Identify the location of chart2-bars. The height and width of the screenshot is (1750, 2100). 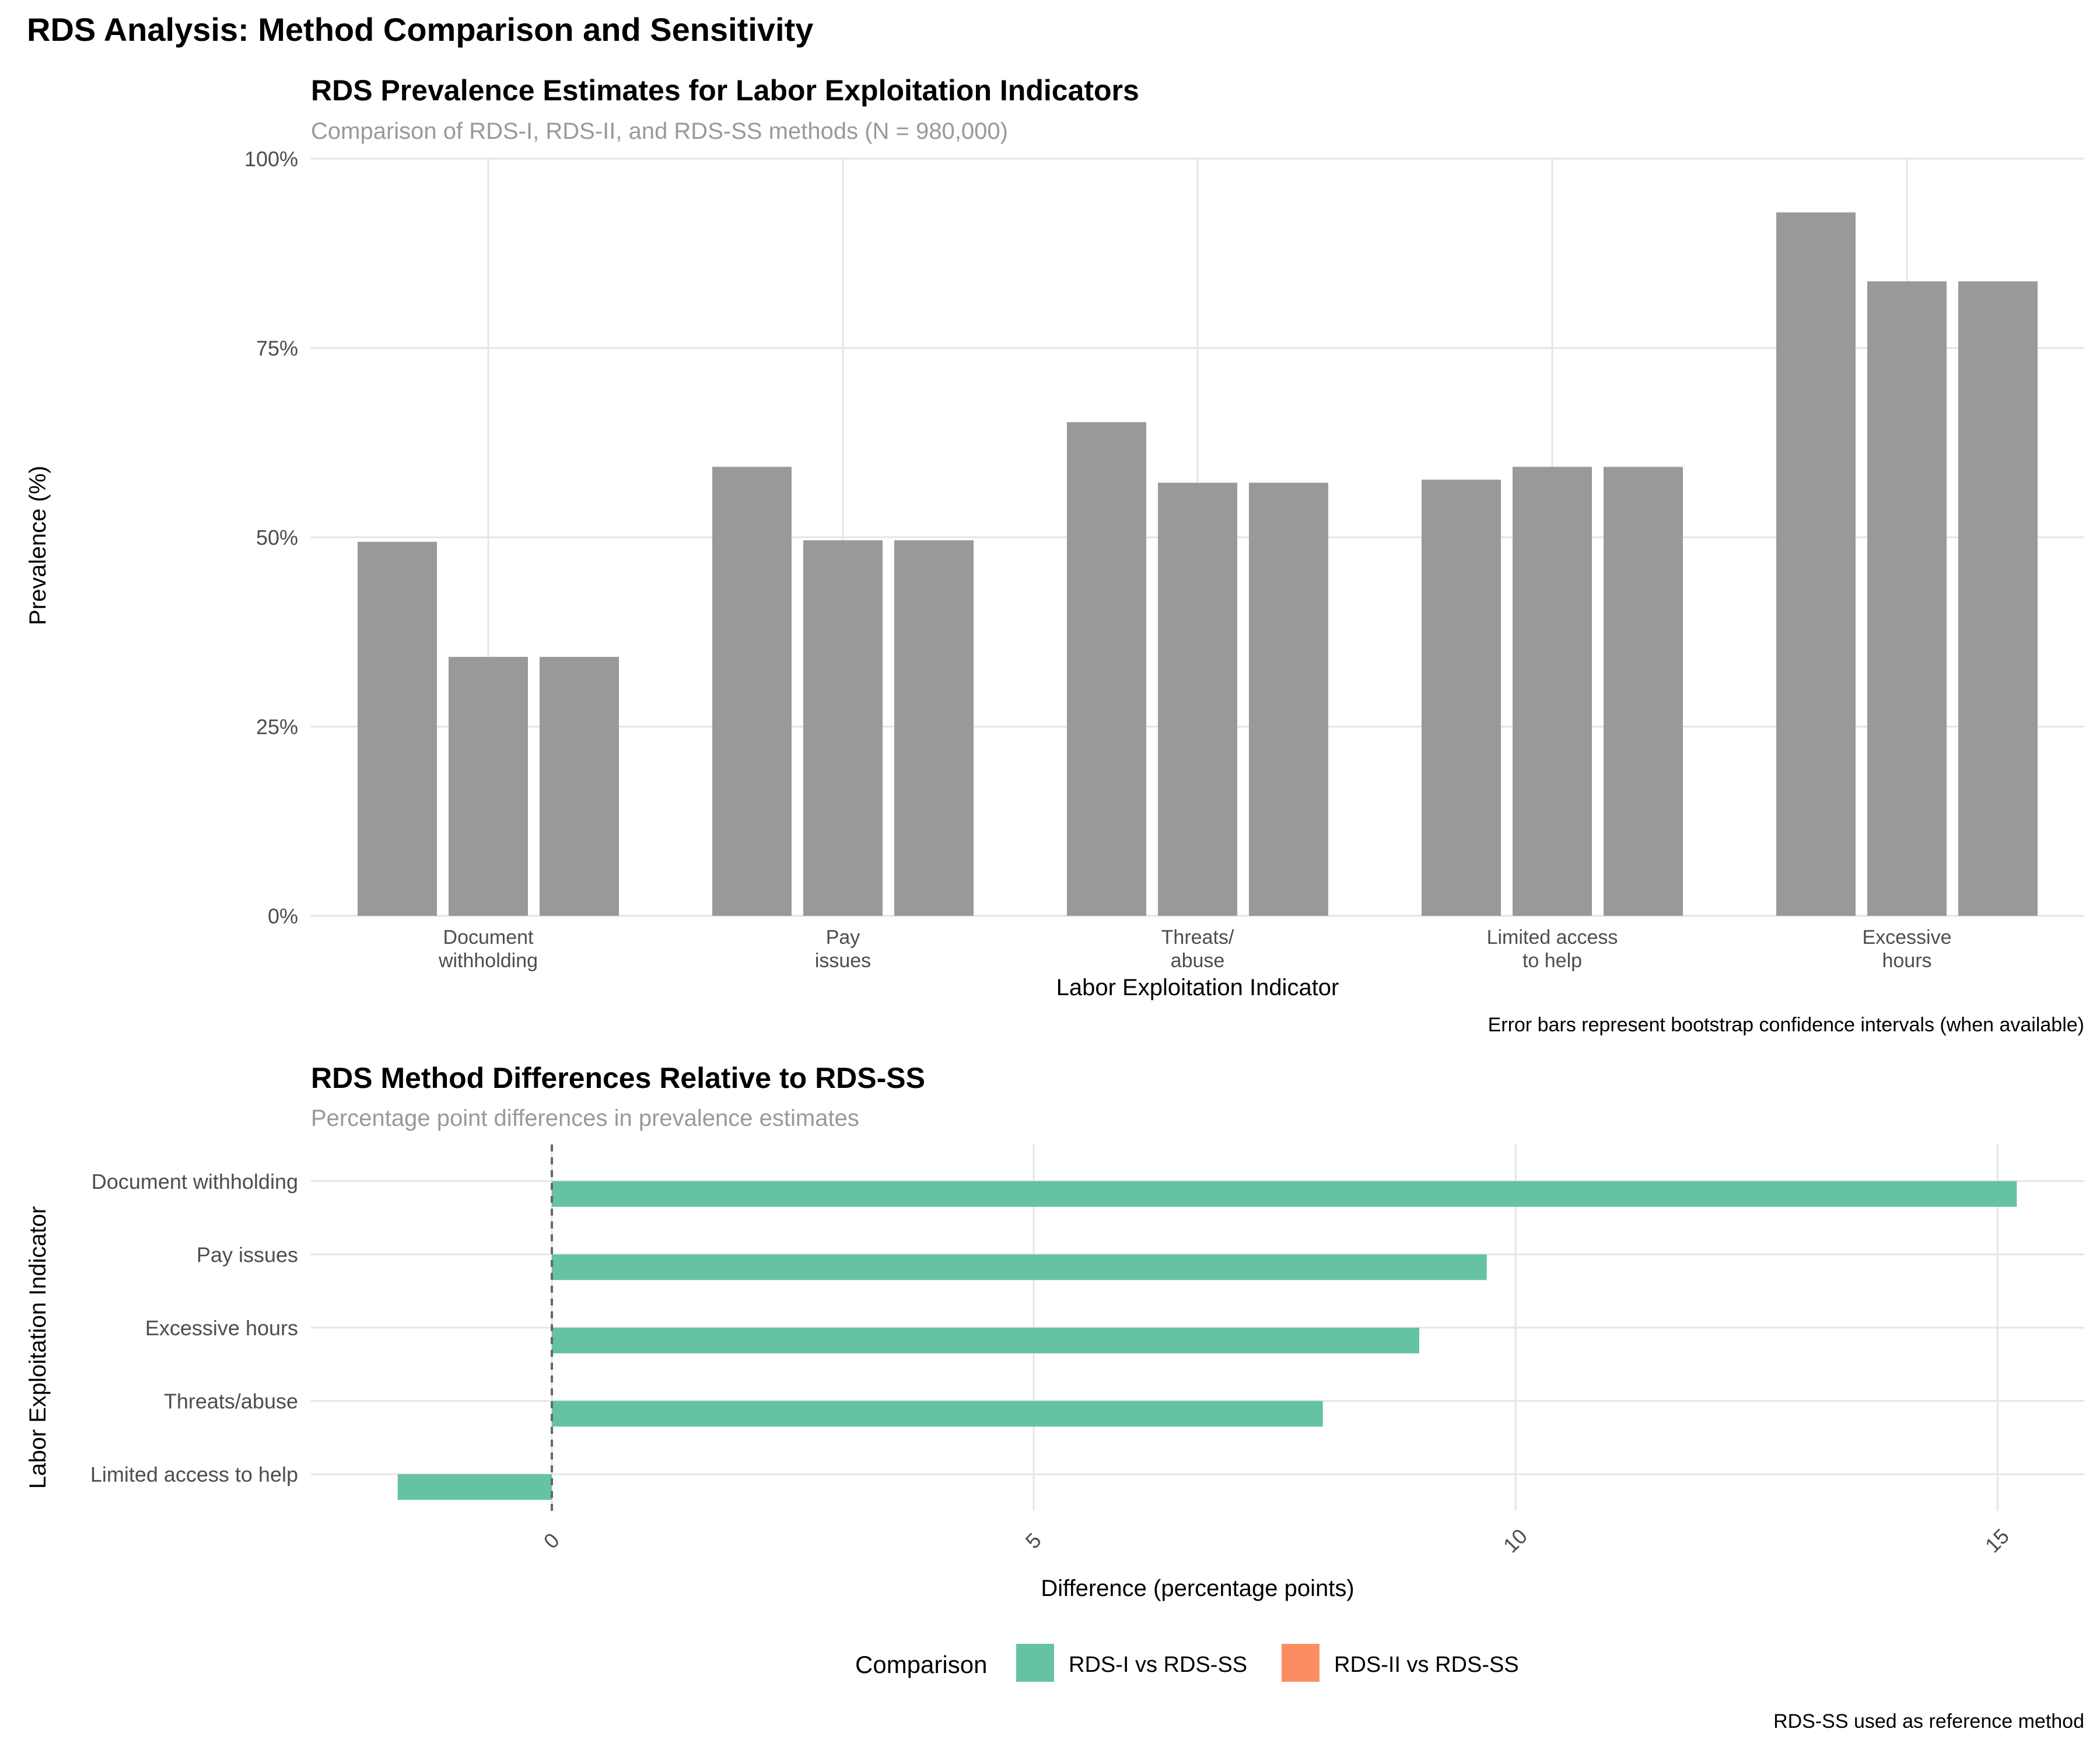
(1207, 1340).